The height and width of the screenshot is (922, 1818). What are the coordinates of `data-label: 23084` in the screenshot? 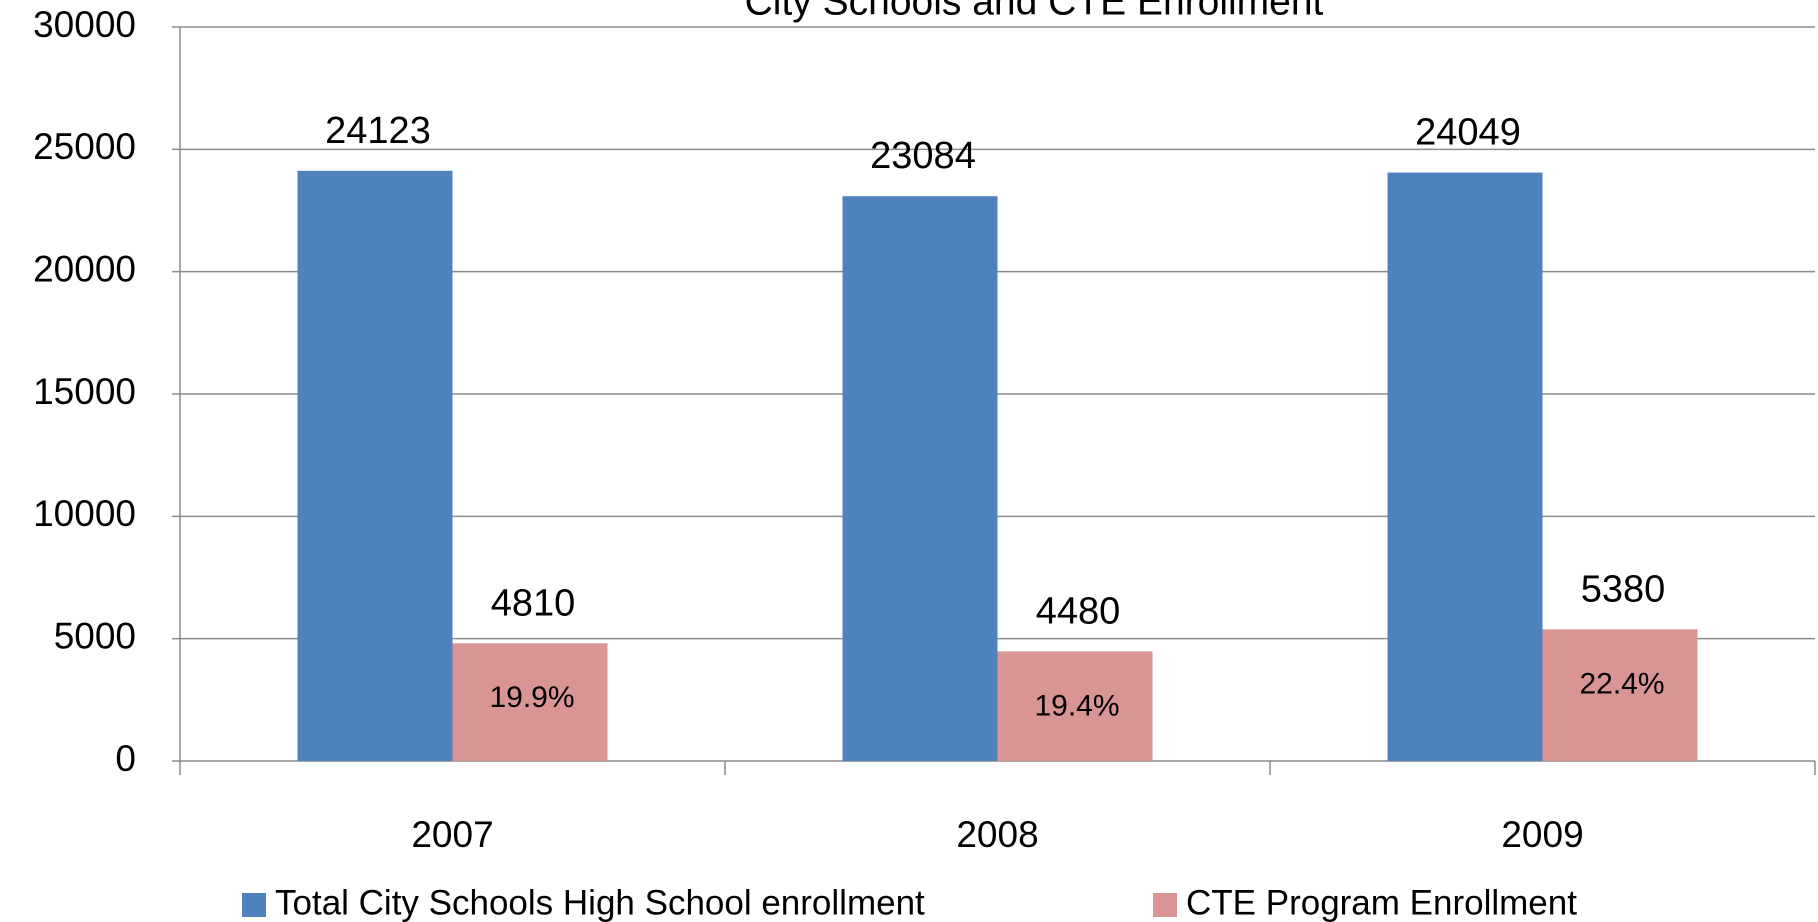 It's located at (923, 156).